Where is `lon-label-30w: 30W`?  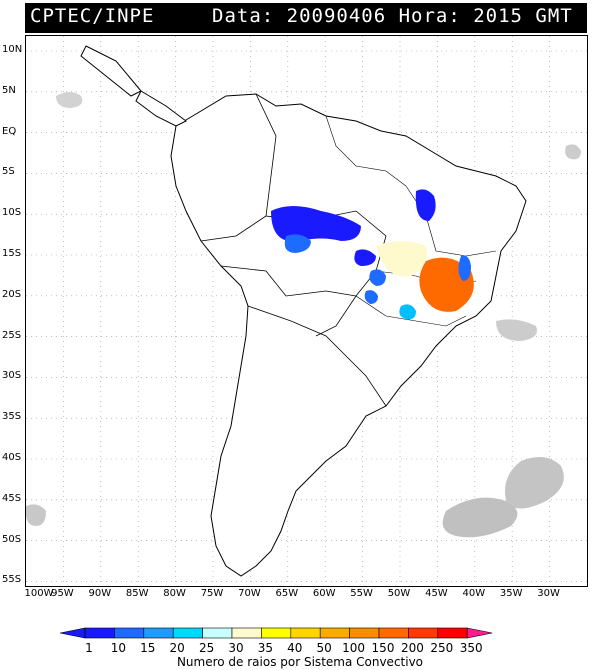
lon-label-30w: 30W is located at coordinates (548, 593).